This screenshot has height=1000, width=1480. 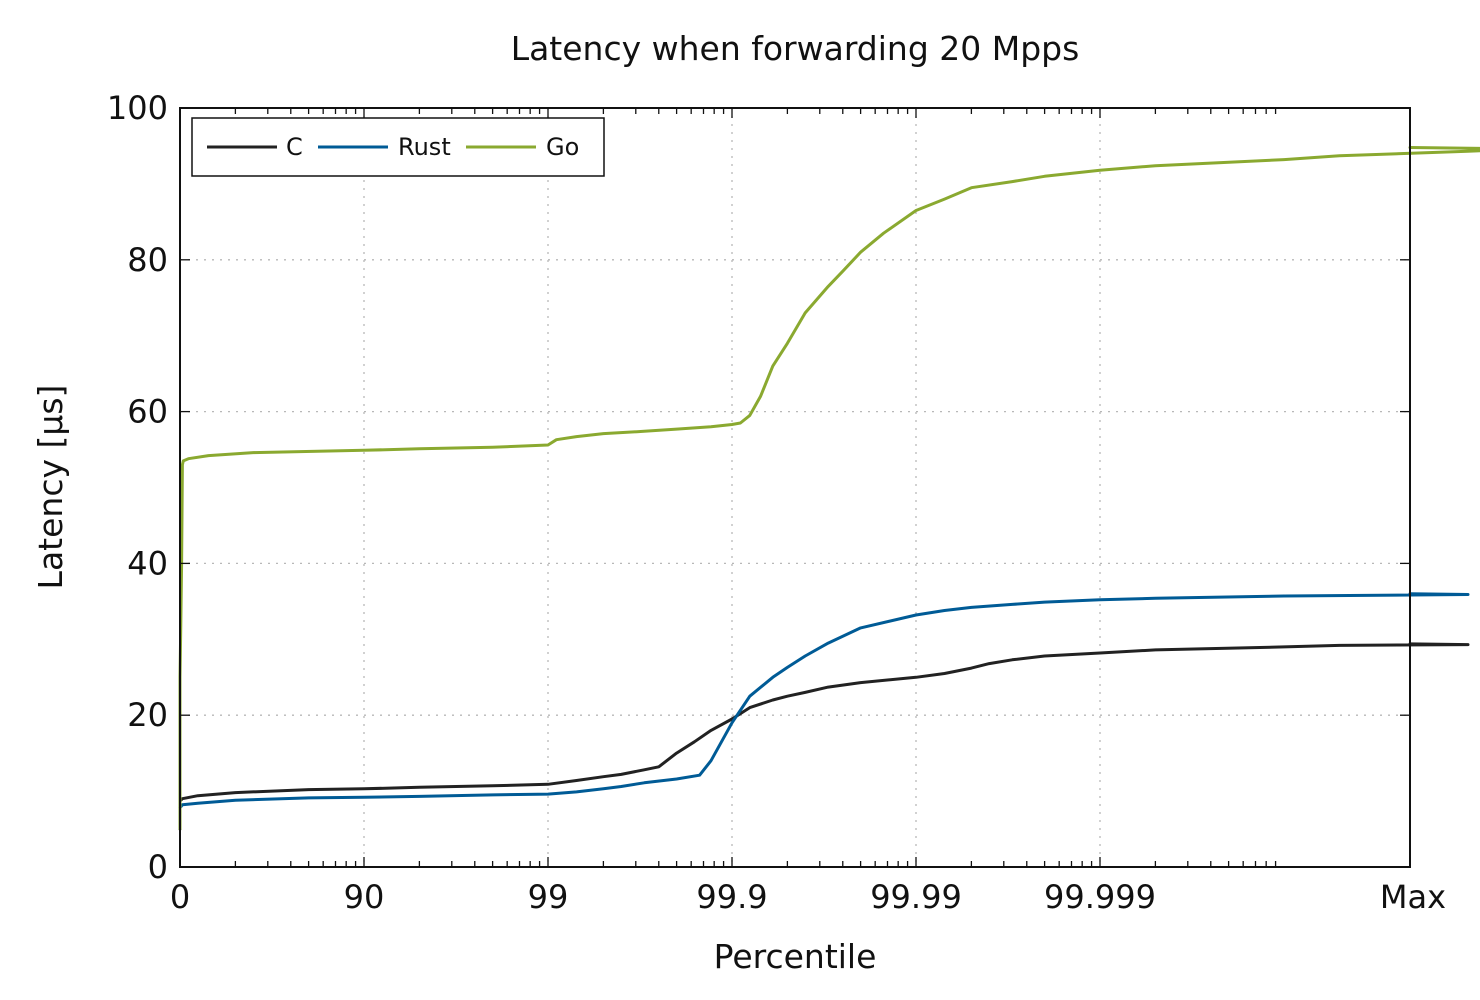 I want to click on legend-label-rust: Rust, so click(x=424, y=147).